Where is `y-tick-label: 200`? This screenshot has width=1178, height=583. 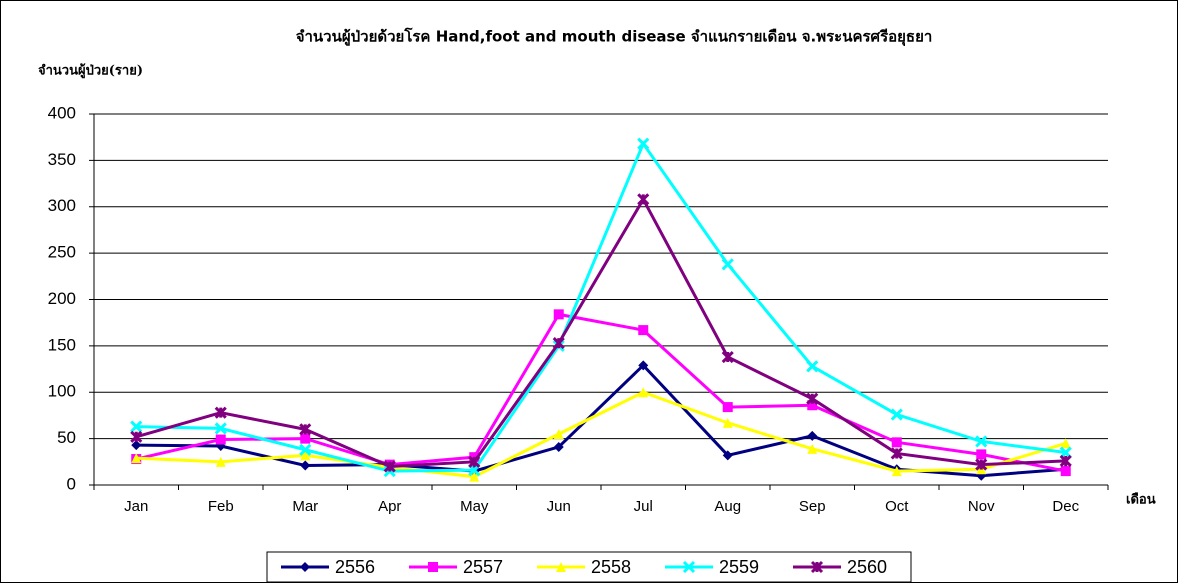
y-tick-label: 200 is located at coordinates (62, 298).